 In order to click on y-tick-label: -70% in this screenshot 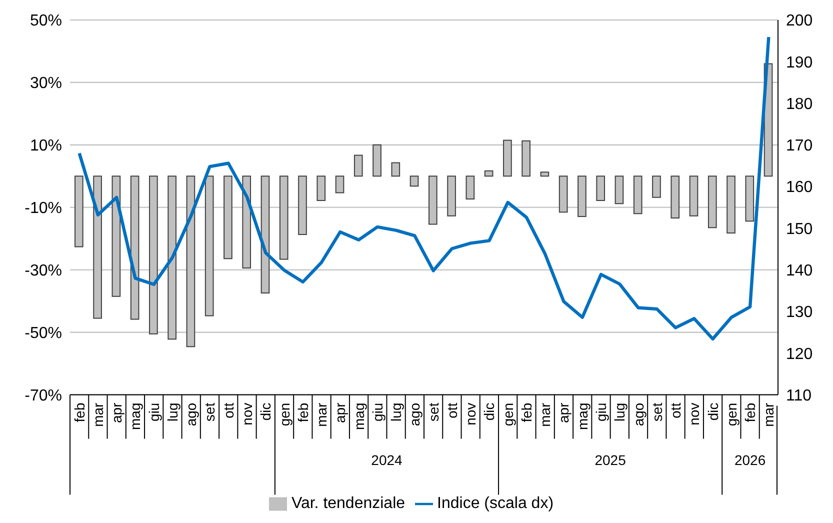, I will do `click(43, 395)`.